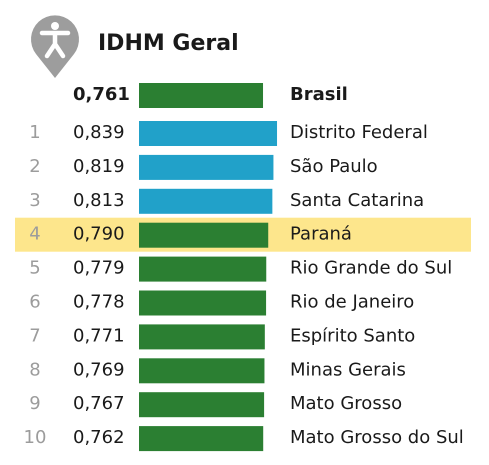 The image size is (489, 465). What do you see at coordinates (357, 200) in the screenshot?
I see `category-label: Santa Catarina` at bounding box center [357, 200].